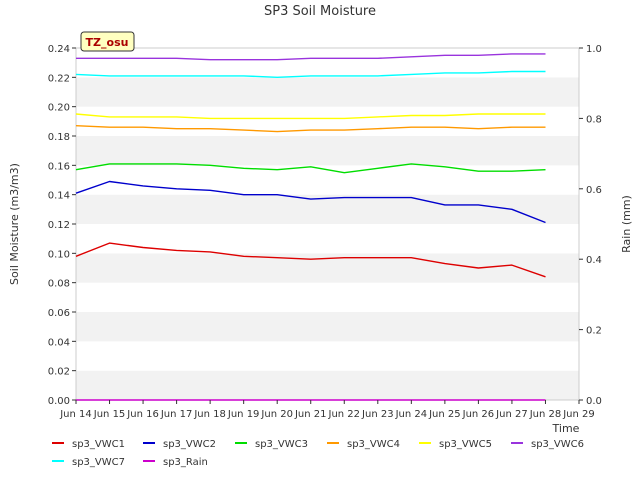 Image resolution: width=640 pixels, height=480 pixels. I want to click on y-tick-label: 0.00, so click(59, 401).